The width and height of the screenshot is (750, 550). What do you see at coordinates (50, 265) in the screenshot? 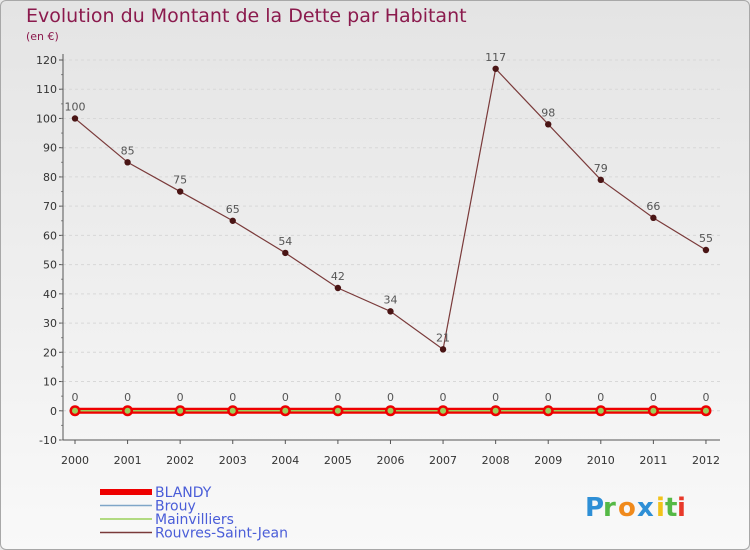
I see `y-tick-label: 50` at bounding box center [50, 265].